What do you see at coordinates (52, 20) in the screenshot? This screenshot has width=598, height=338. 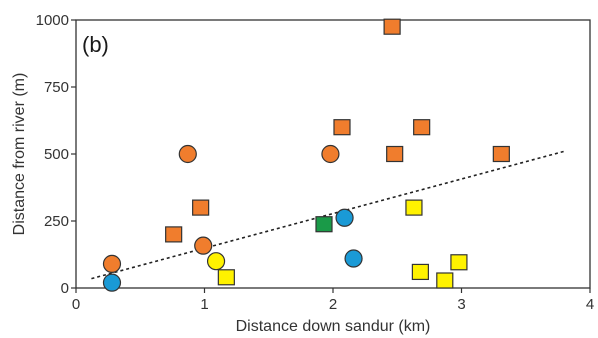 I see `y-tick-label-4: 1000` at bounding box center [52, 20].